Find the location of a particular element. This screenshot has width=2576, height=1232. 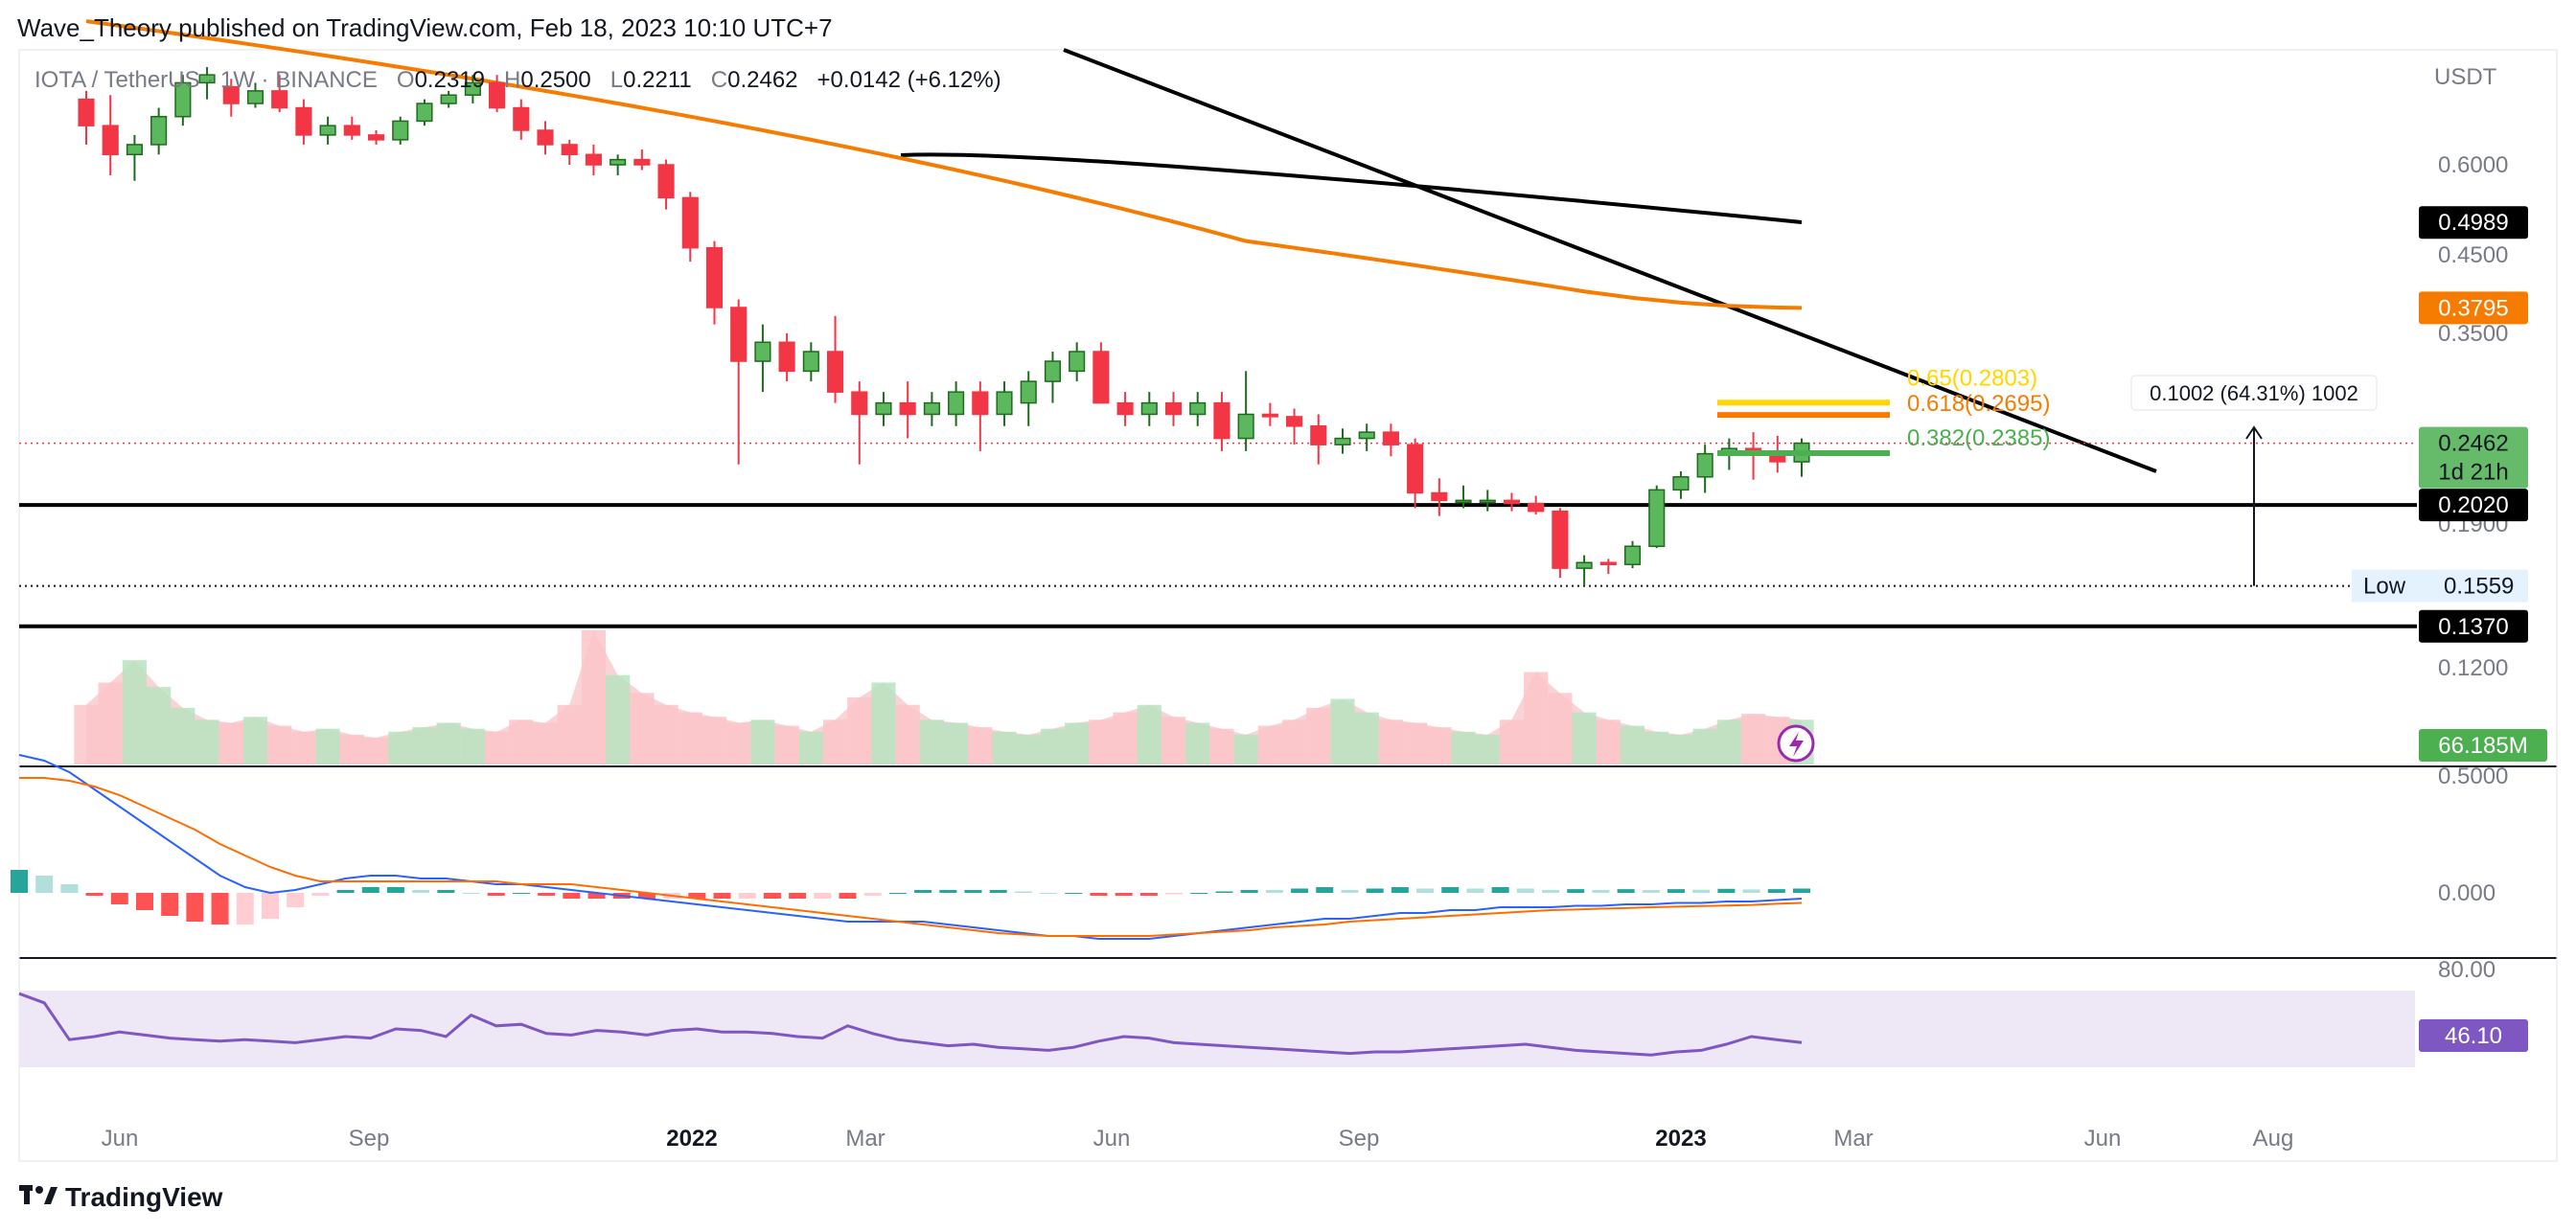

price-label-box-0.2462 is located at coordinates (2473, 457).